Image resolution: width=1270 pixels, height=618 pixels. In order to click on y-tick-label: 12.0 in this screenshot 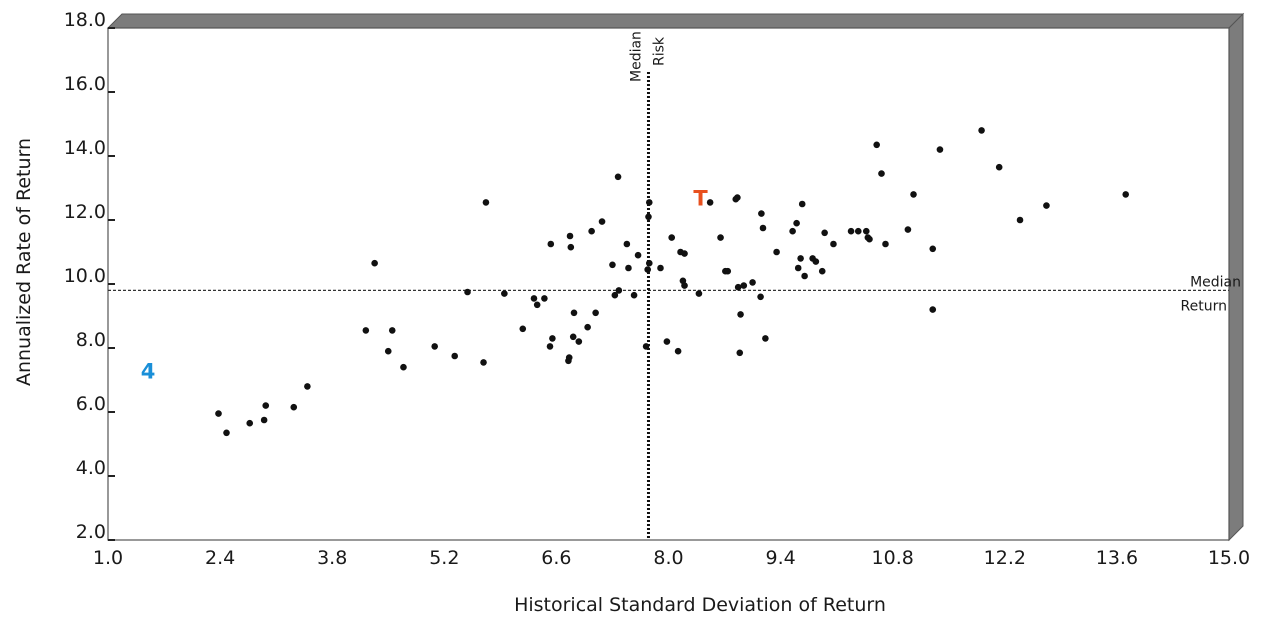, I will do `click(85, 212)`.